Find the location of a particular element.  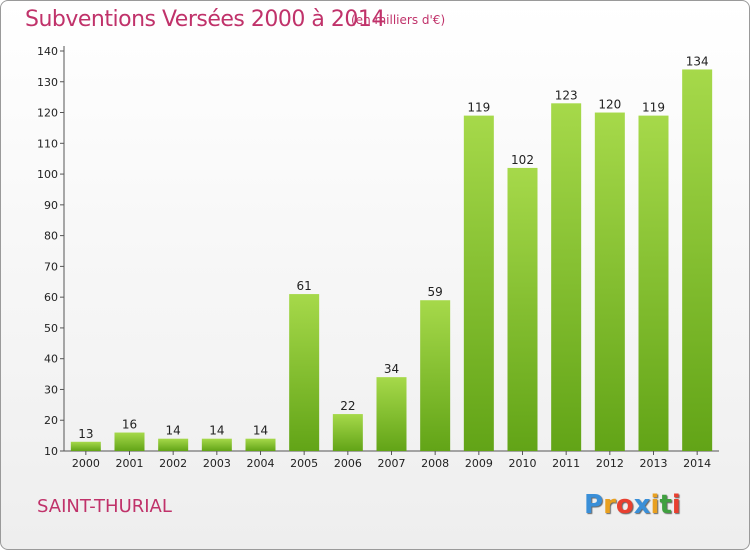

y-tick-label: 90 is located at coordinates (51, 205).